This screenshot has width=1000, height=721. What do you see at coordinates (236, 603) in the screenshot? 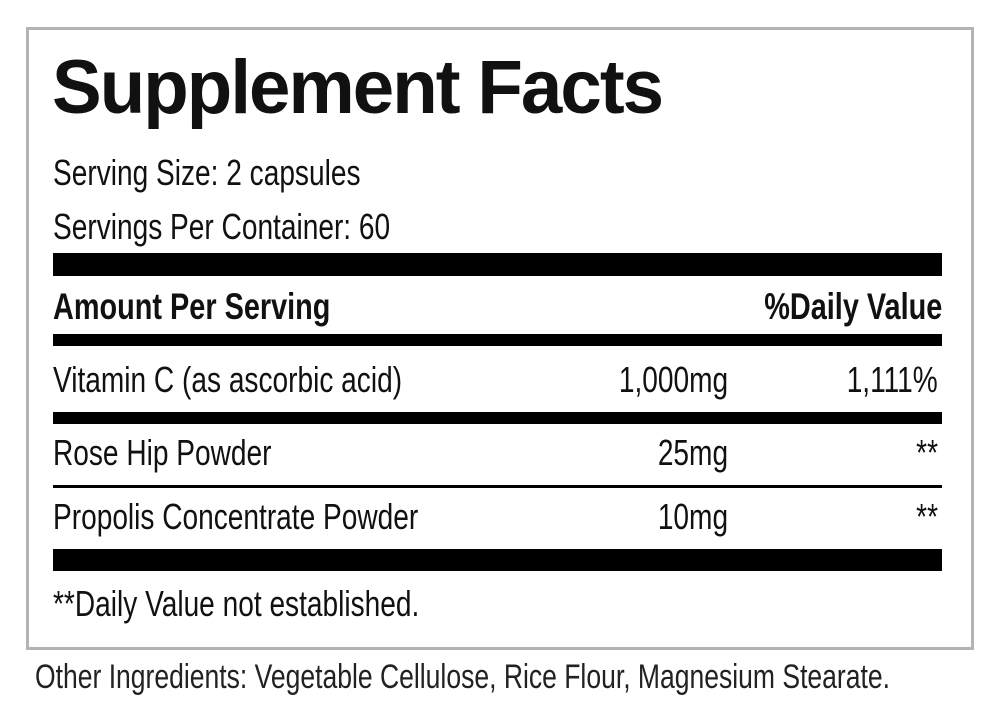
I see `footnote: **Daily Value not established.` at bounding box center [236, 603].